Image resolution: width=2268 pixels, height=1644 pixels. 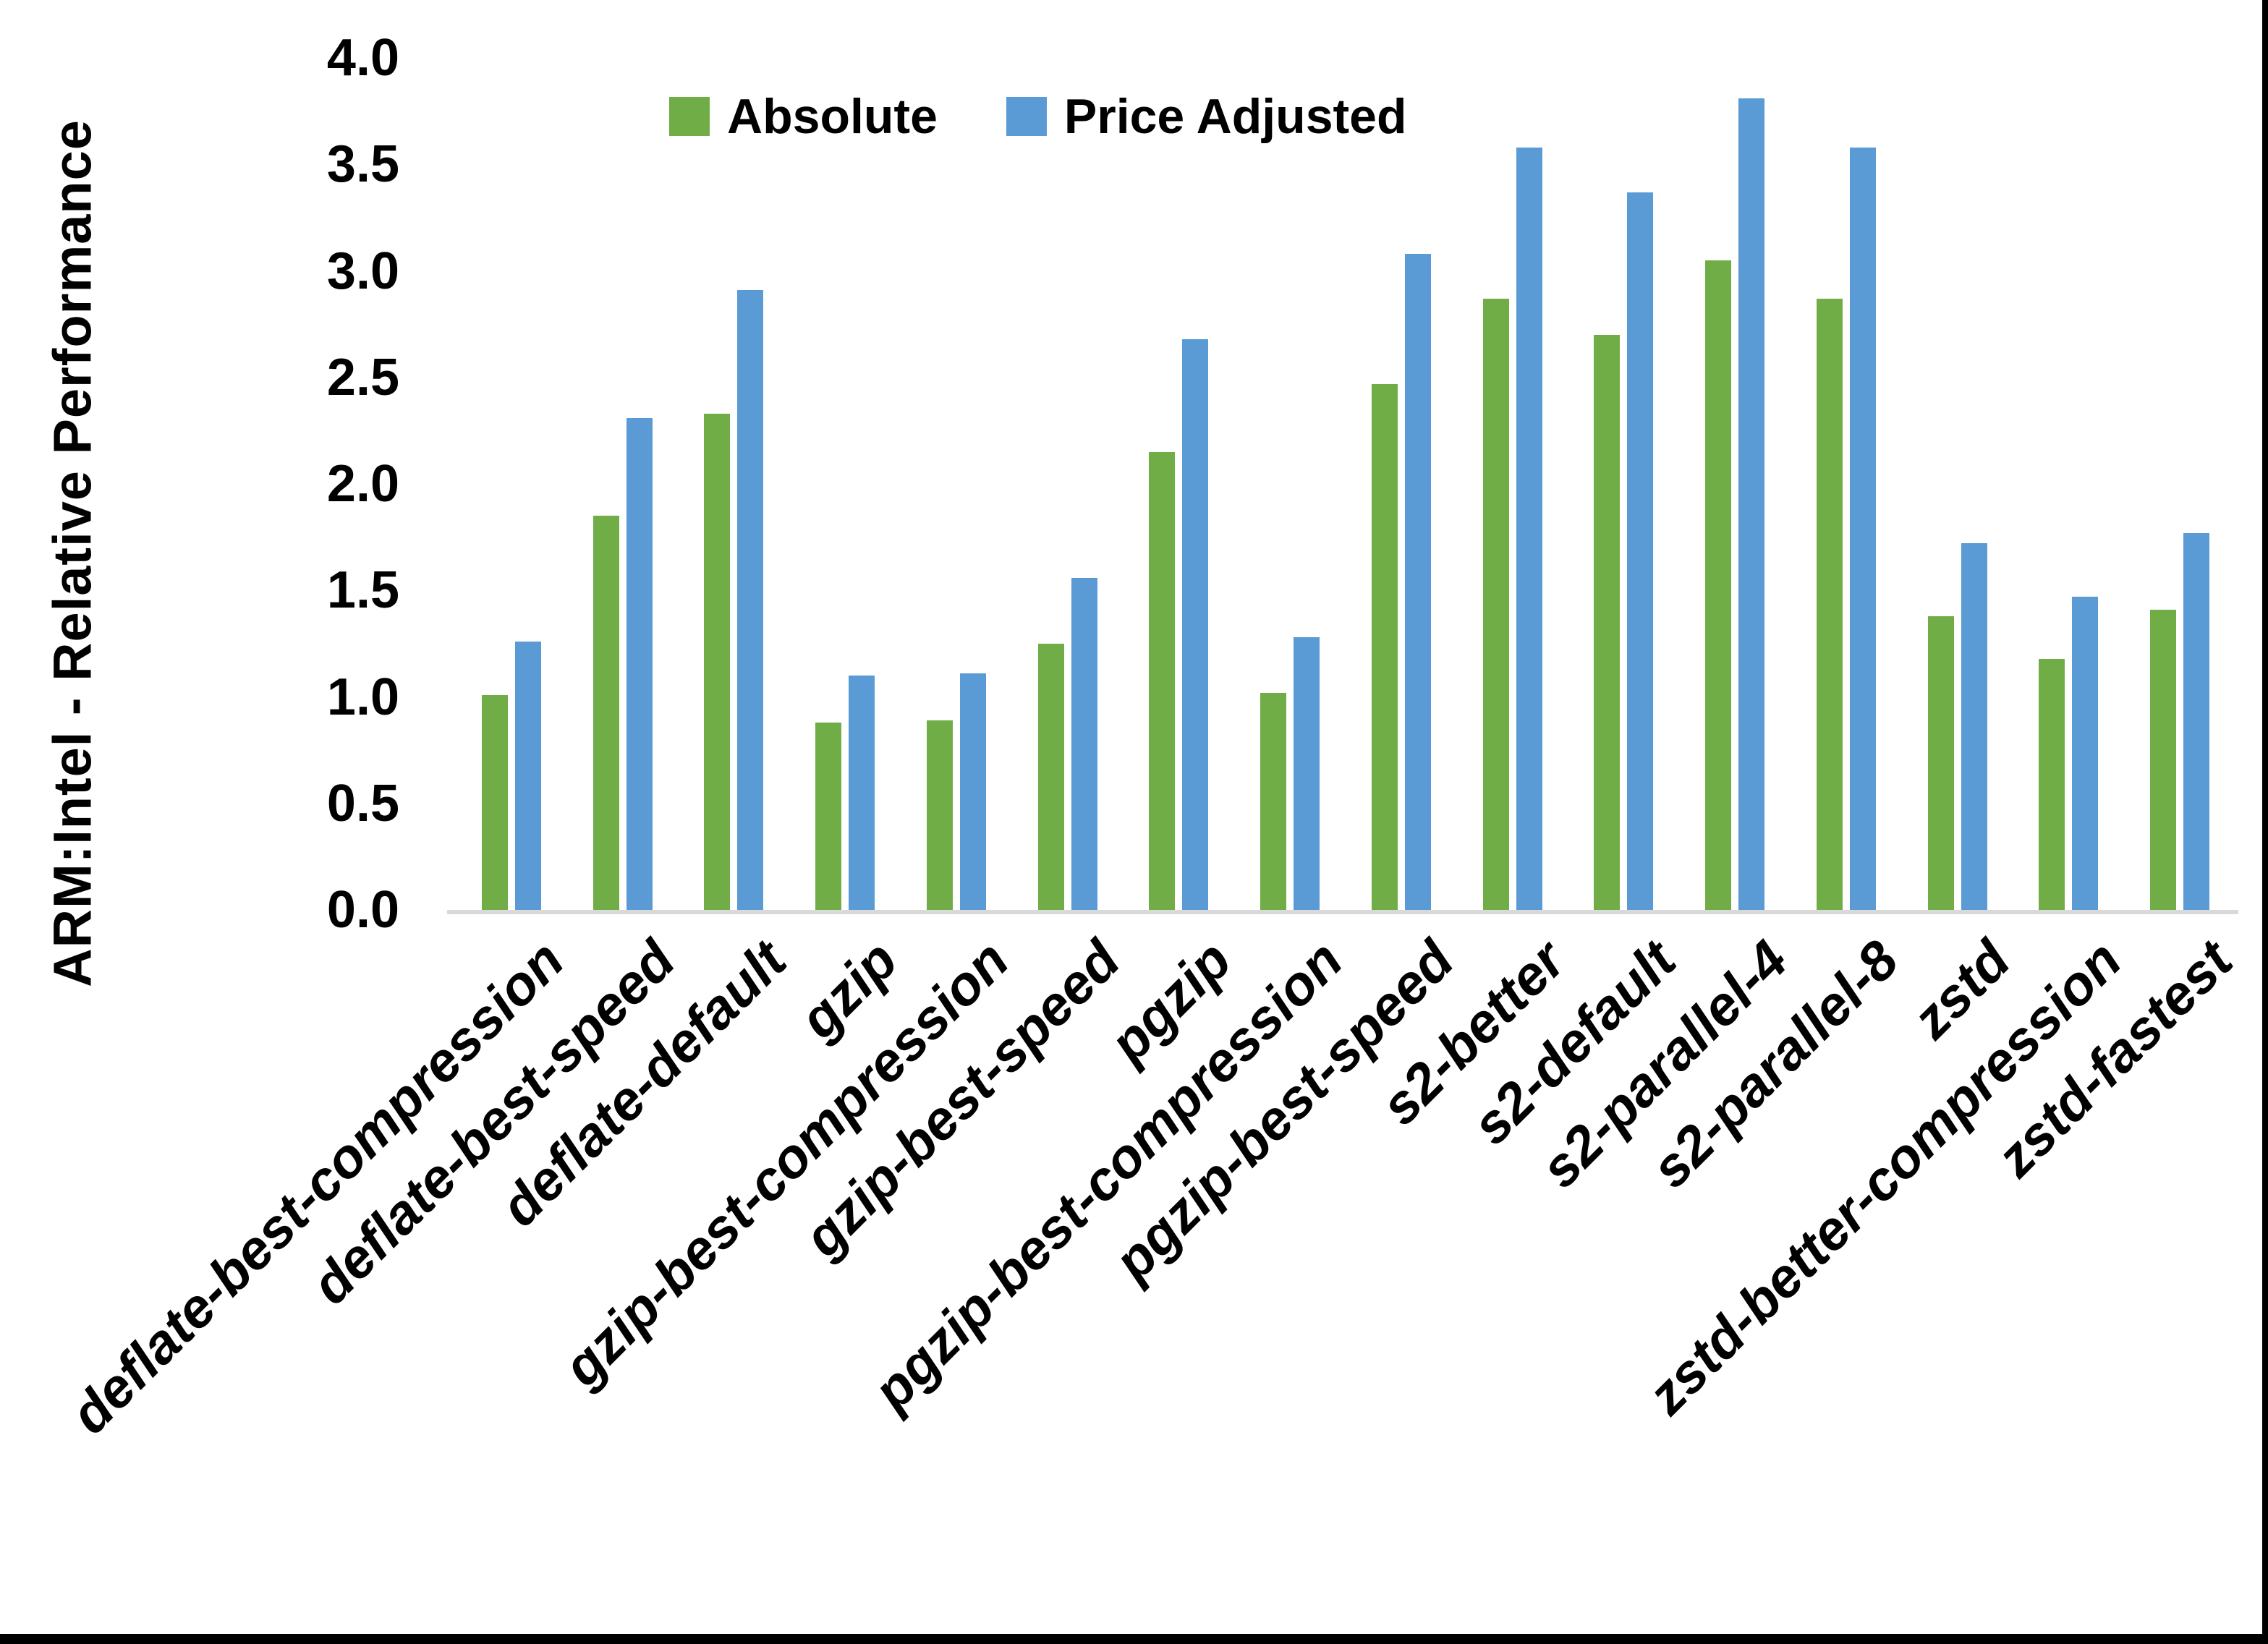 What do you see at coordinates (362, 271) in the screenshot?
I see `y-tick-label-3.0: 3.0` at bounding box center [362, 271].